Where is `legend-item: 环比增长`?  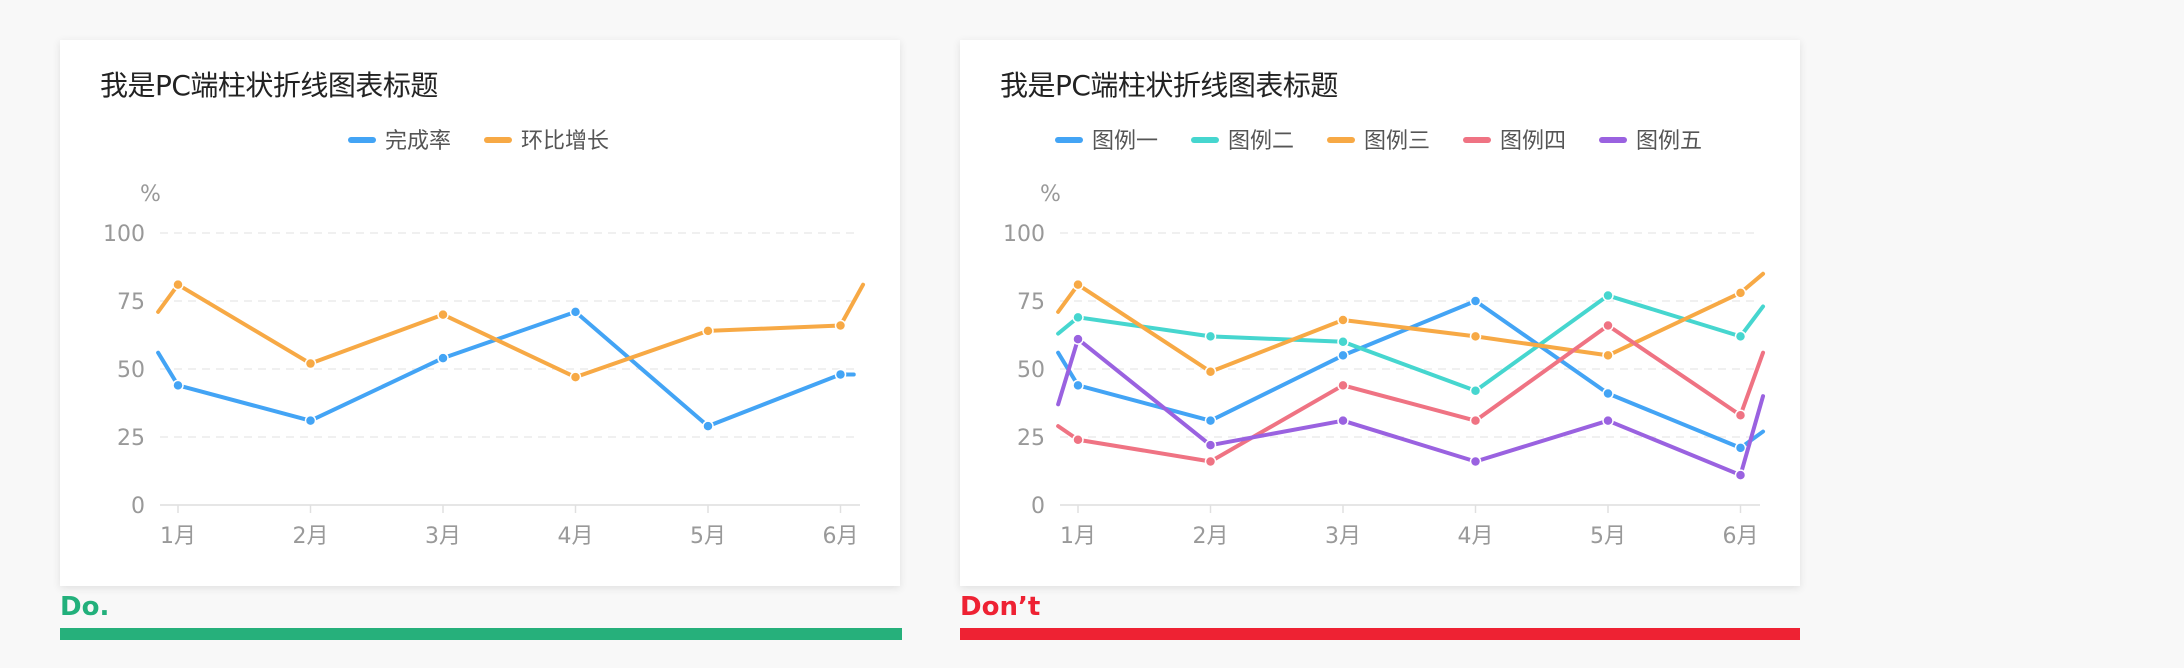 legend-item: 环比增长 is located at coordinates (546, 141).